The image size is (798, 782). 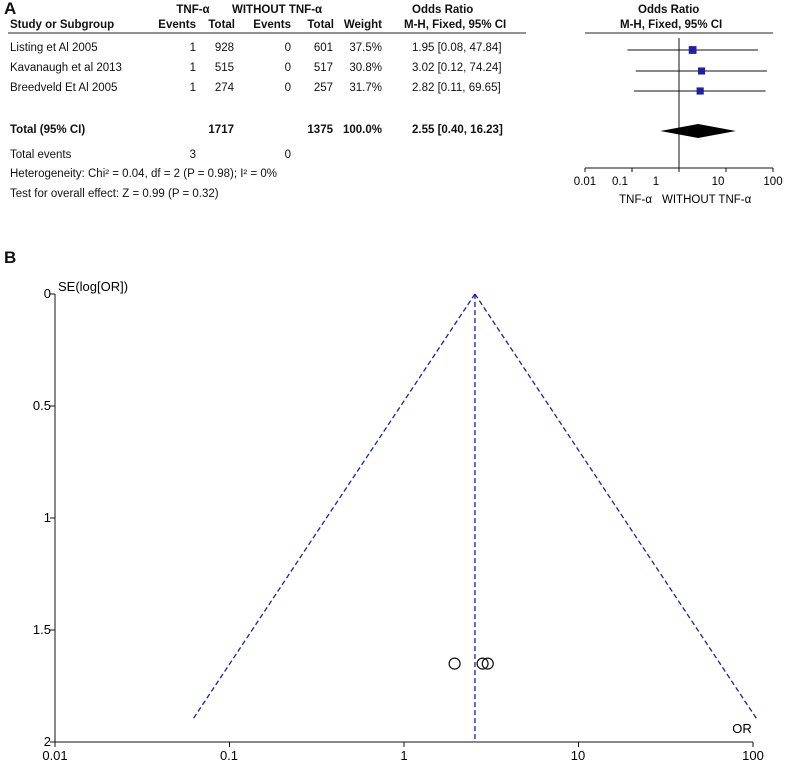 What do you see at coordinates (656, 182) in the screenshot?
I see `forest-tick-label: 1` at bounding box center [656, 182].